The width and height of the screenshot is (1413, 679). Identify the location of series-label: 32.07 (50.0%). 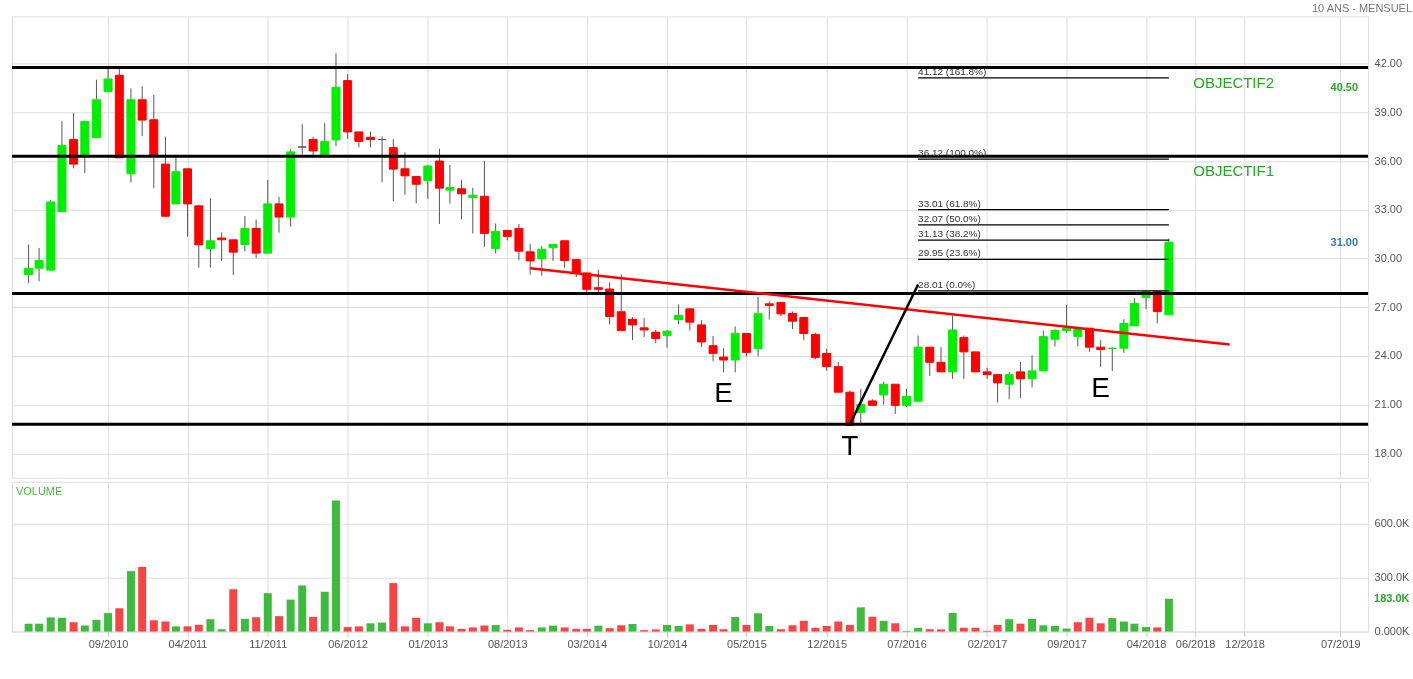
(949, 218).